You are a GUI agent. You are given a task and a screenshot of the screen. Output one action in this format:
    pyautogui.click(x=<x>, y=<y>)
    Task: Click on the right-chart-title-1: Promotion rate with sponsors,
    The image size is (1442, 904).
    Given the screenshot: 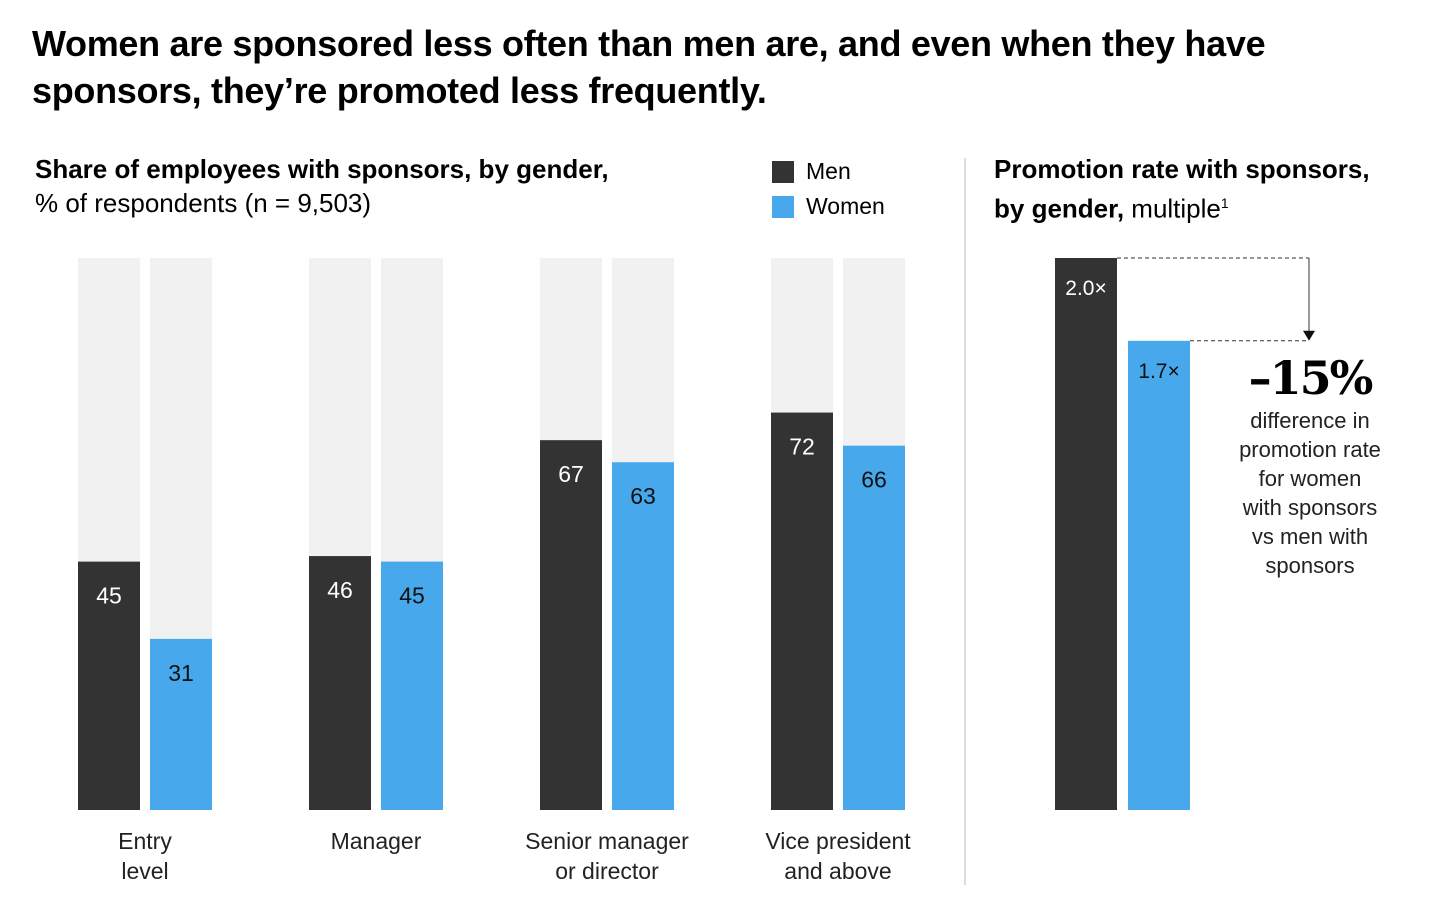 What is the action you would take?
    pyautogui.click(x=1182, y=169)
    